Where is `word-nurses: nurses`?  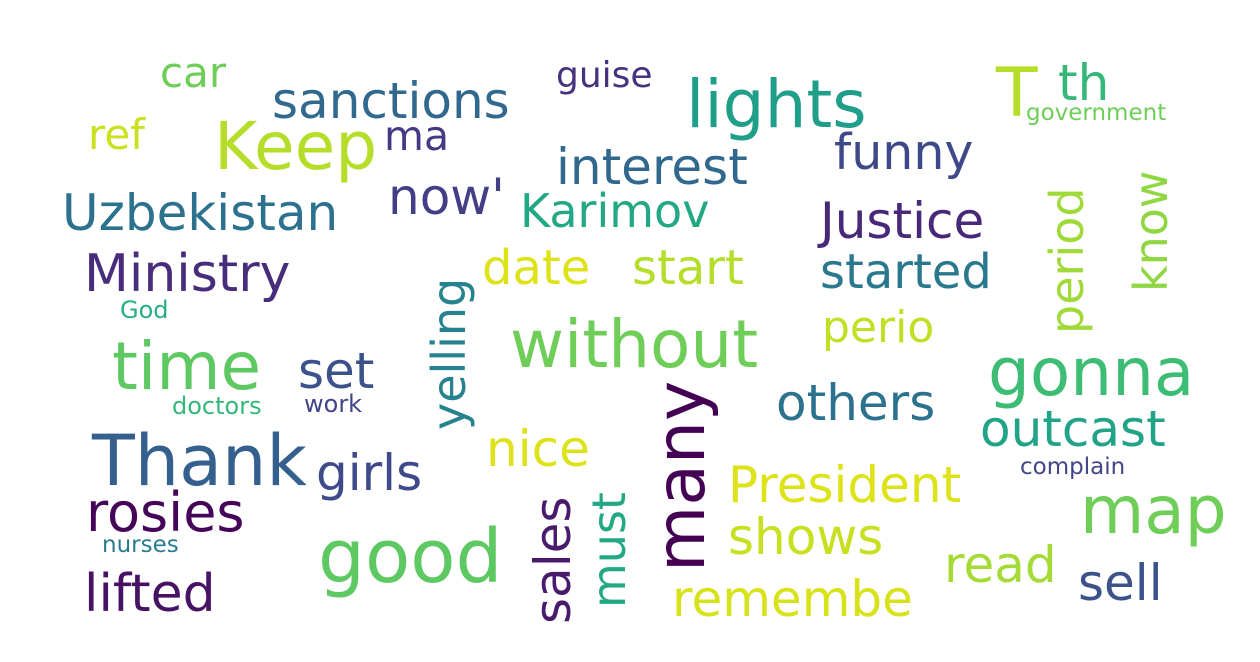
word-nurses: nurses is located at coordinates (140, 545).